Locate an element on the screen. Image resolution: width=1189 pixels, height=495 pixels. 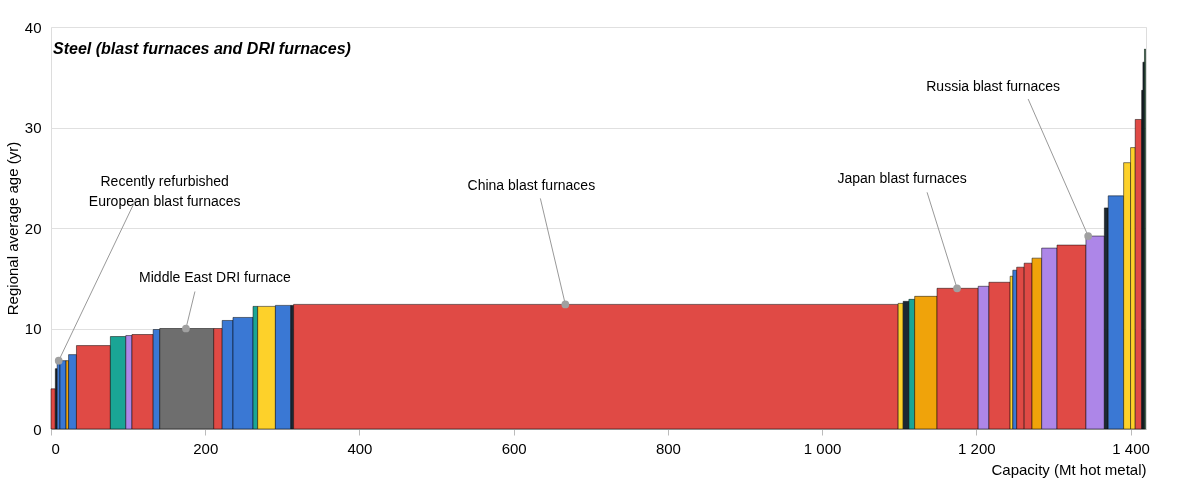
x-tick-label: 1 200 is located at coordinates (977, 448).